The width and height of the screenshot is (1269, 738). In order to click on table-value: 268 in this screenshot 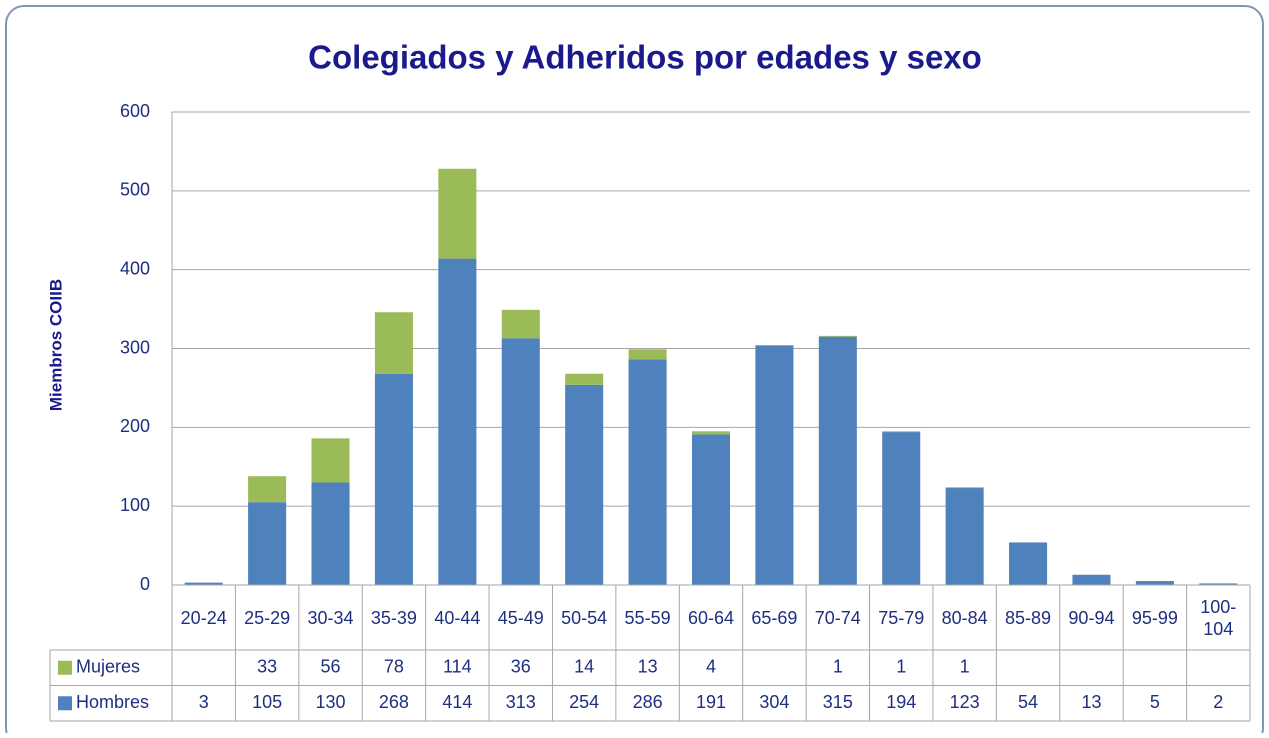, I will do `click(394, 702)`.